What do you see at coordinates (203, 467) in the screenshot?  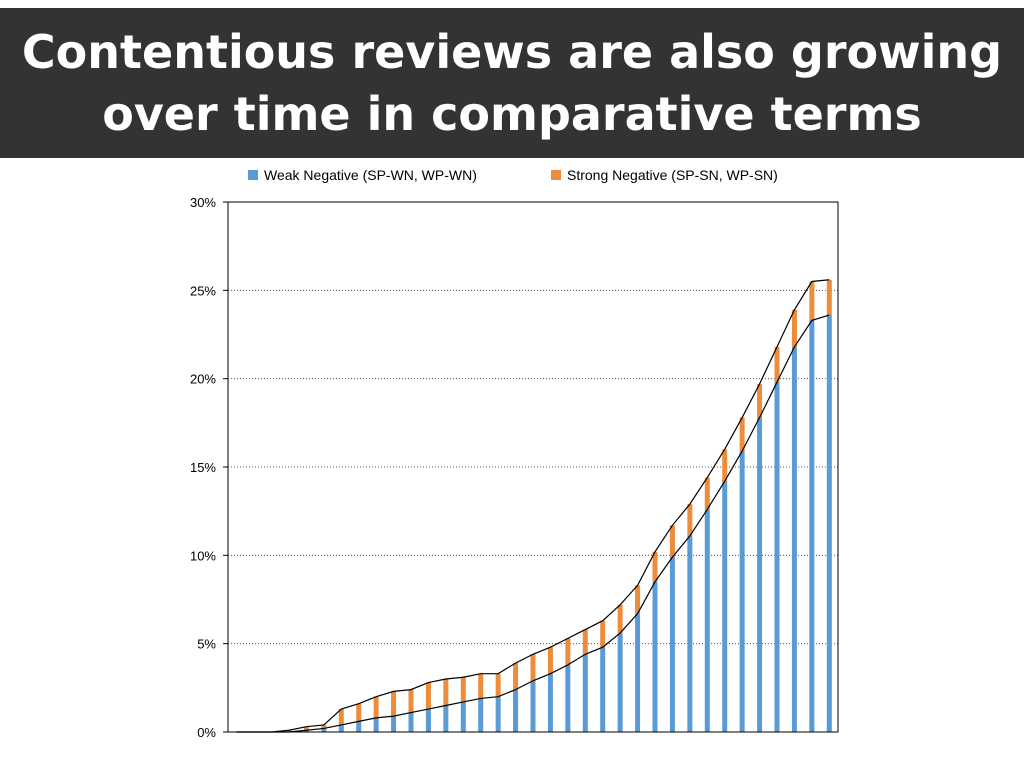 I see `y-tick-label: 15%` at bounding box center [203, 467].